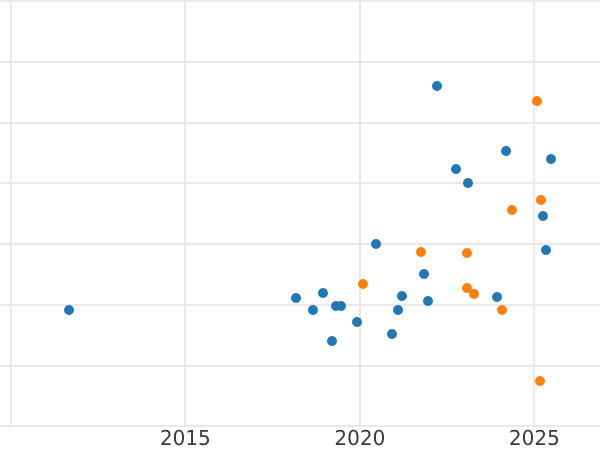 Image resolution: width=600 pixels, height=450 pixels. Describe the element at coordinates (534, 437) in the screenshot. I see `x-tick-label: 2025` at that location.